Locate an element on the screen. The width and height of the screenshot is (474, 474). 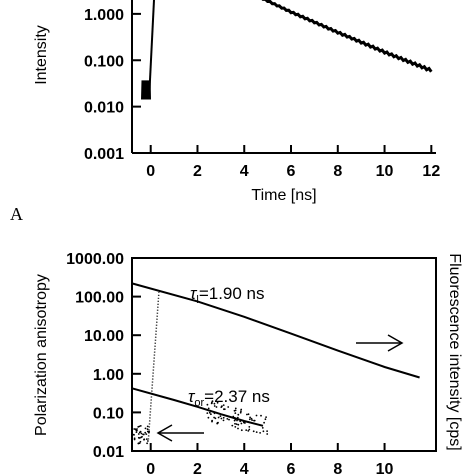
y-tick-label: 100.00 is located at coordinates (99, 298).